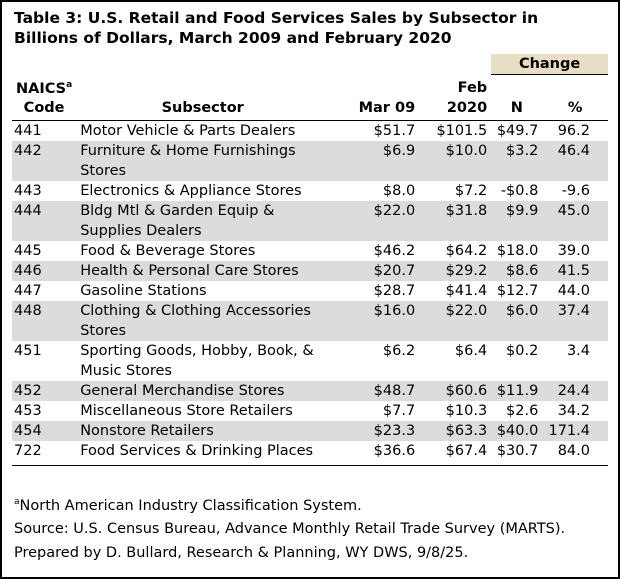  I want to click on subsector: General Merchandise Stores, so click(203, 391).